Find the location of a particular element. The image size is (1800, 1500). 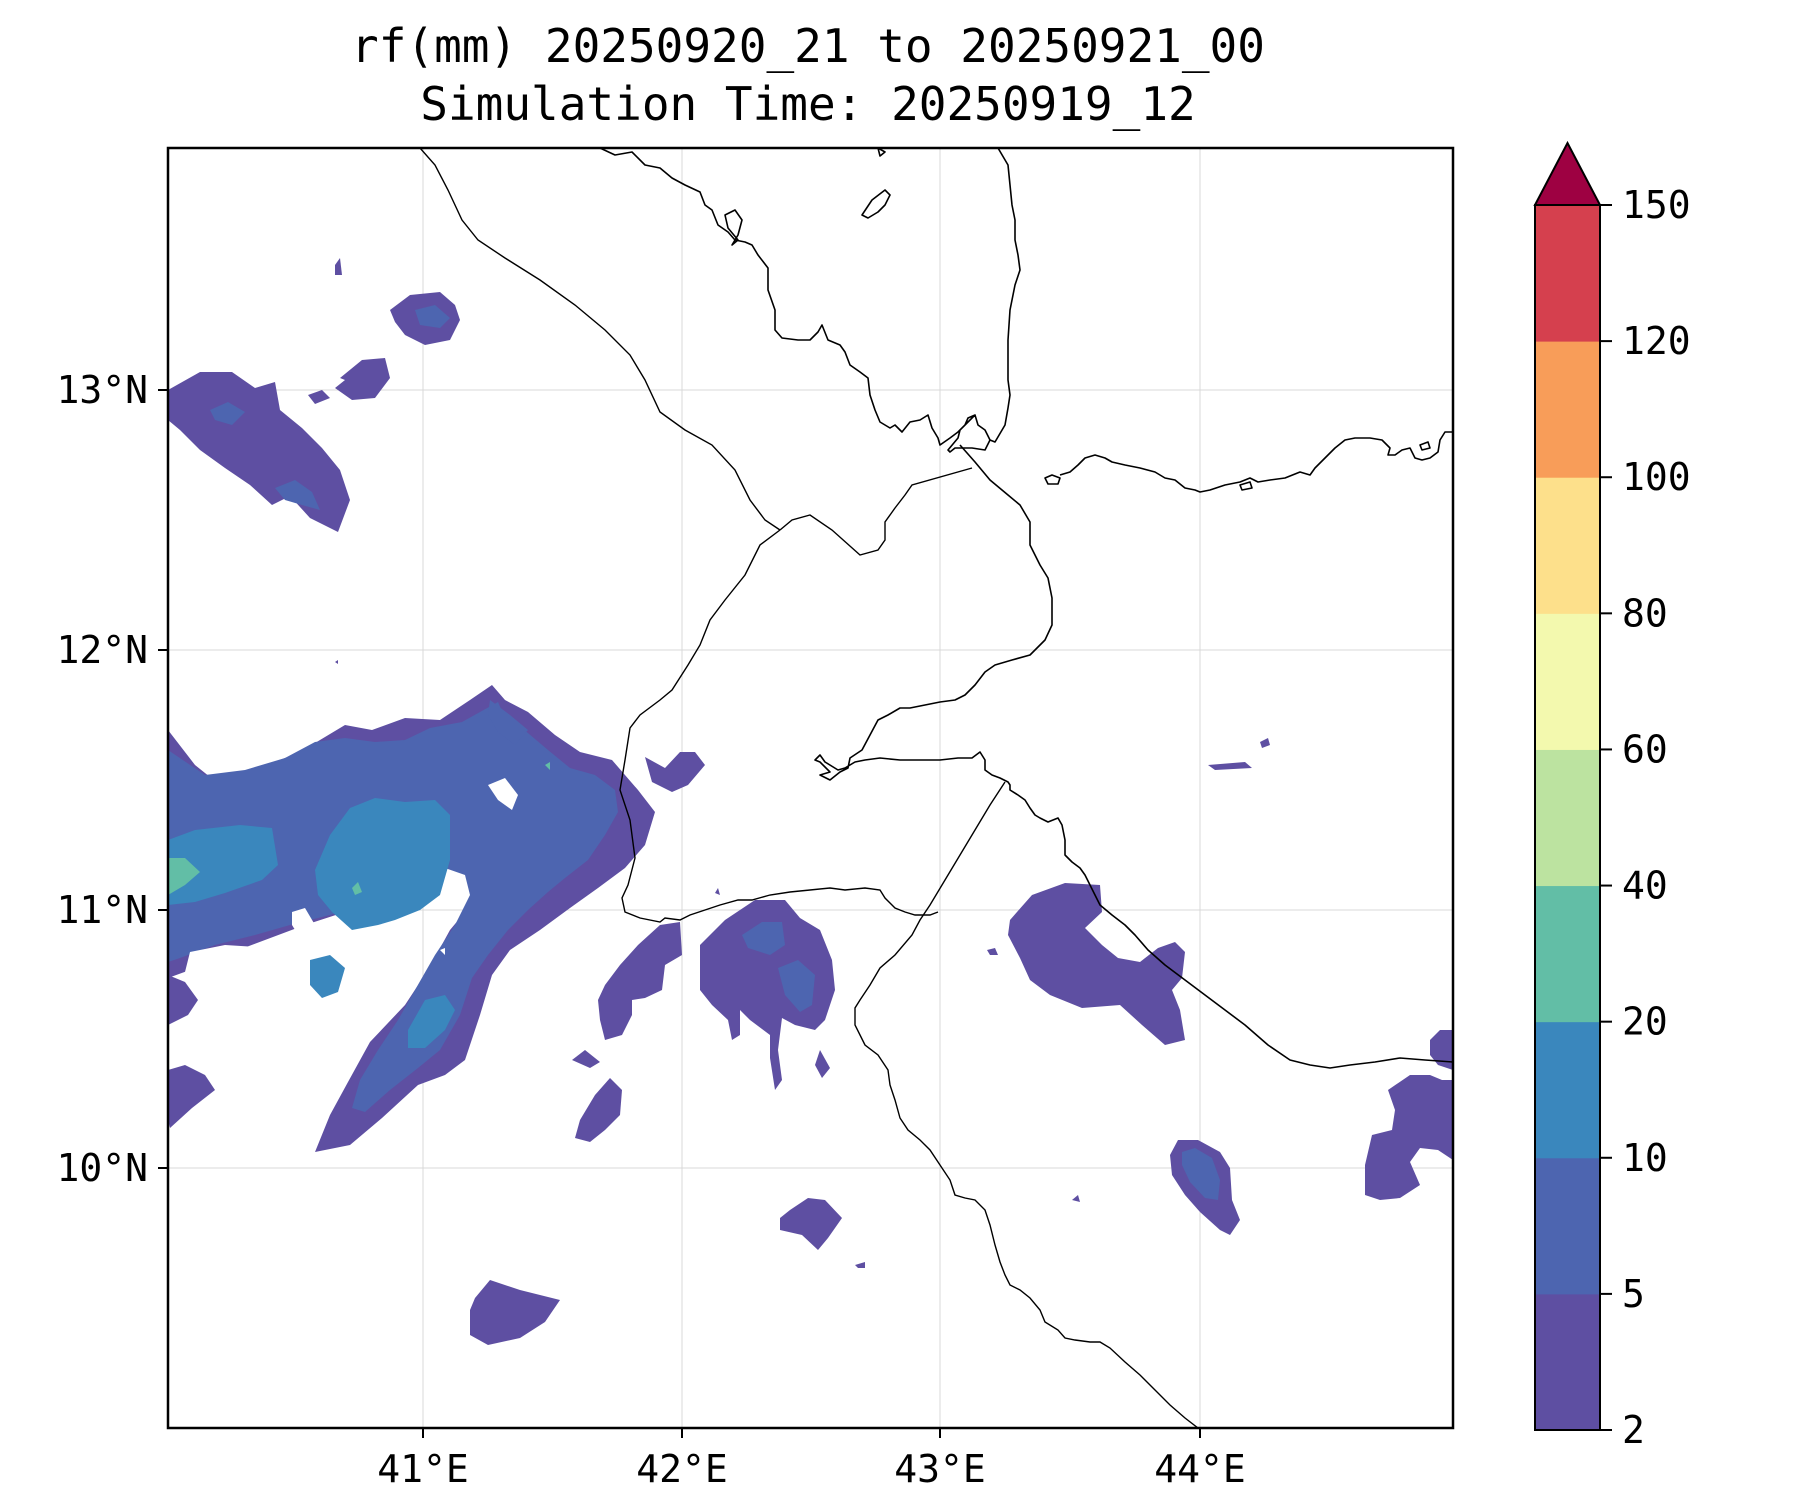

rainfall-gaps is located at coordinates (351, 879).